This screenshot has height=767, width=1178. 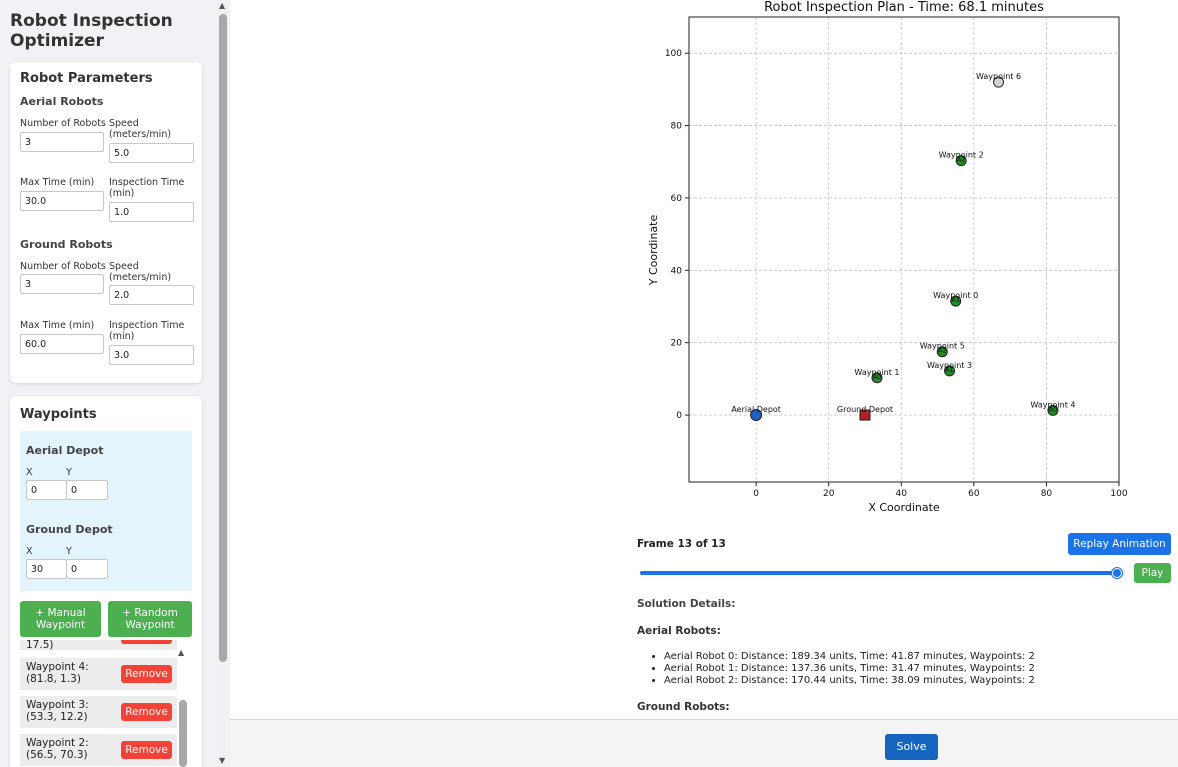 What do you see at coordinates (66, 244) in the screenshot?
I see `ground-robots-heading: Ground Robots` at bounding box center [66, 244].